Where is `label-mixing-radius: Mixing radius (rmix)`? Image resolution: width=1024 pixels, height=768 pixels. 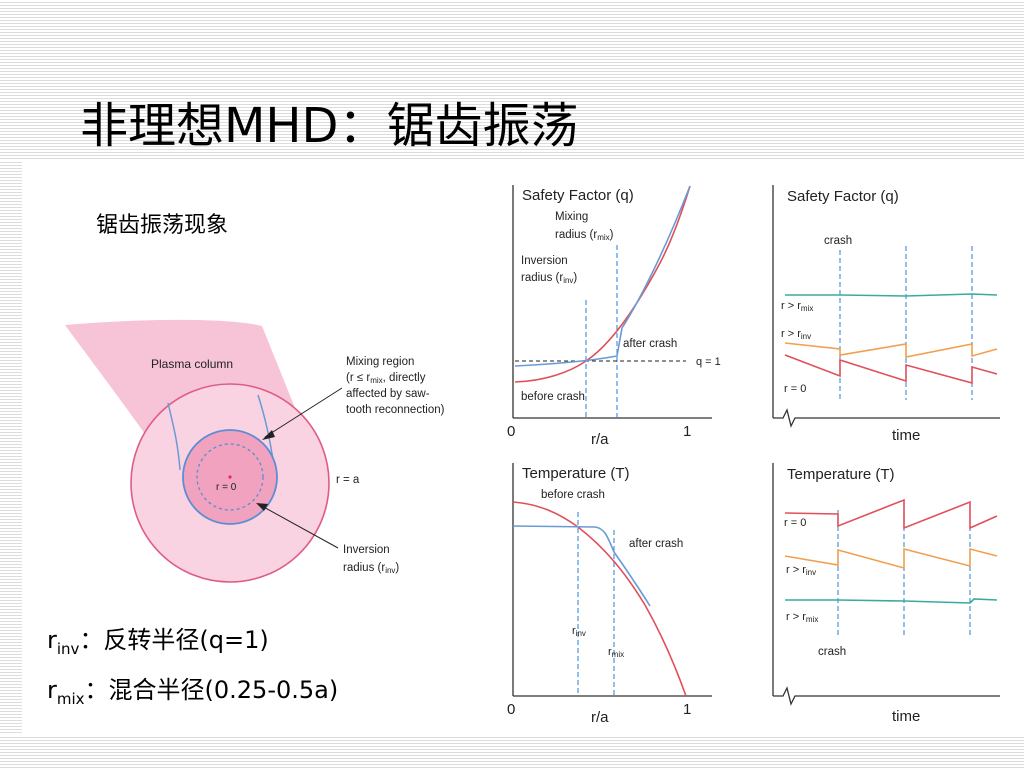 label-mixing-radius: Mixing radius (rmix) is located at coordinates (584, 226).